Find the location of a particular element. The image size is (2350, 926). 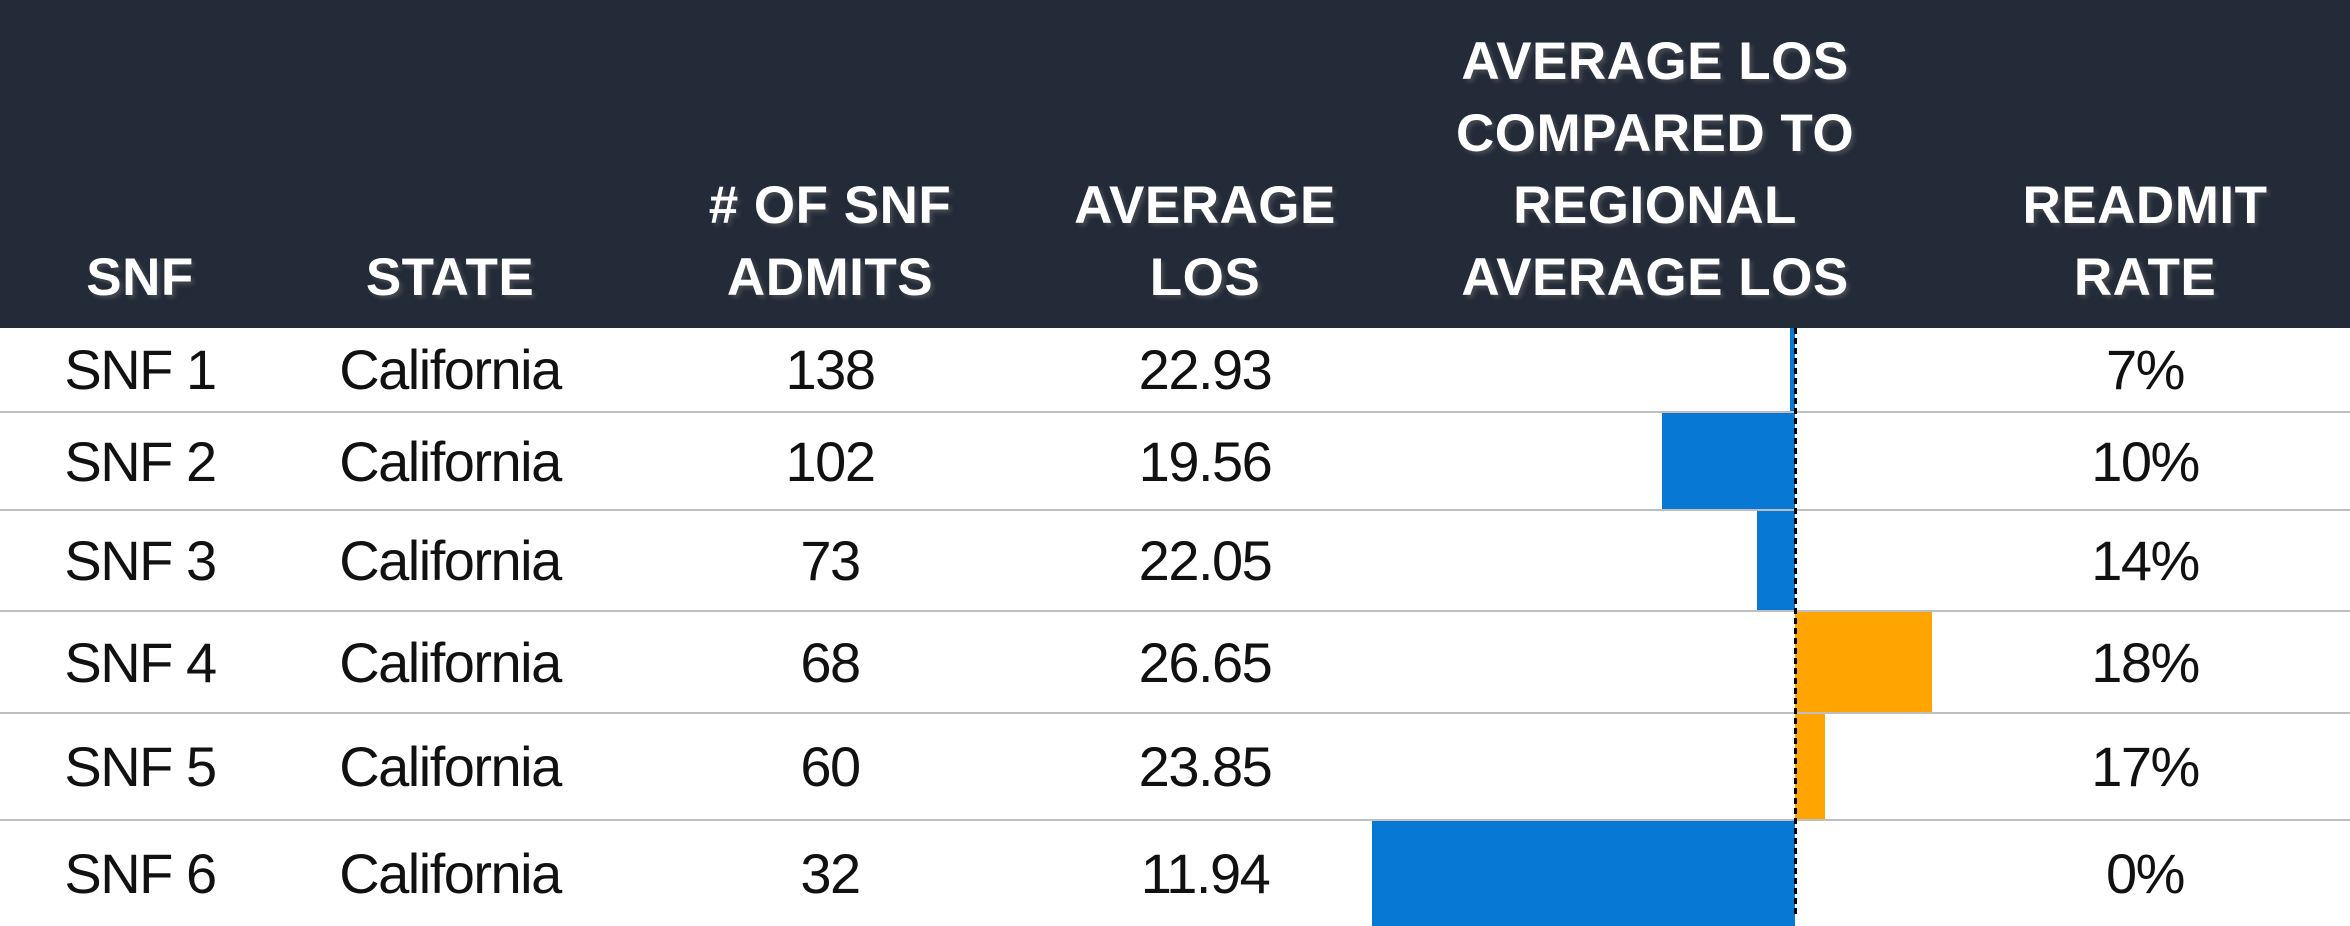

table-row: SNF 4 California 68 26.65 18% is located at coordinates (1175, 661).